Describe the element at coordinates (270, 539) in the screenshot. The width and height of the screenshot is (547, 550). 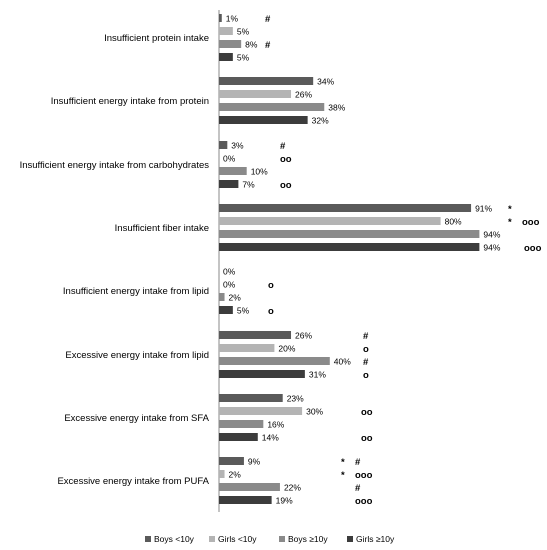
I see `legend: Boys <10y Girls <10y Boys ≥10y Girls ≥10y` at that location.